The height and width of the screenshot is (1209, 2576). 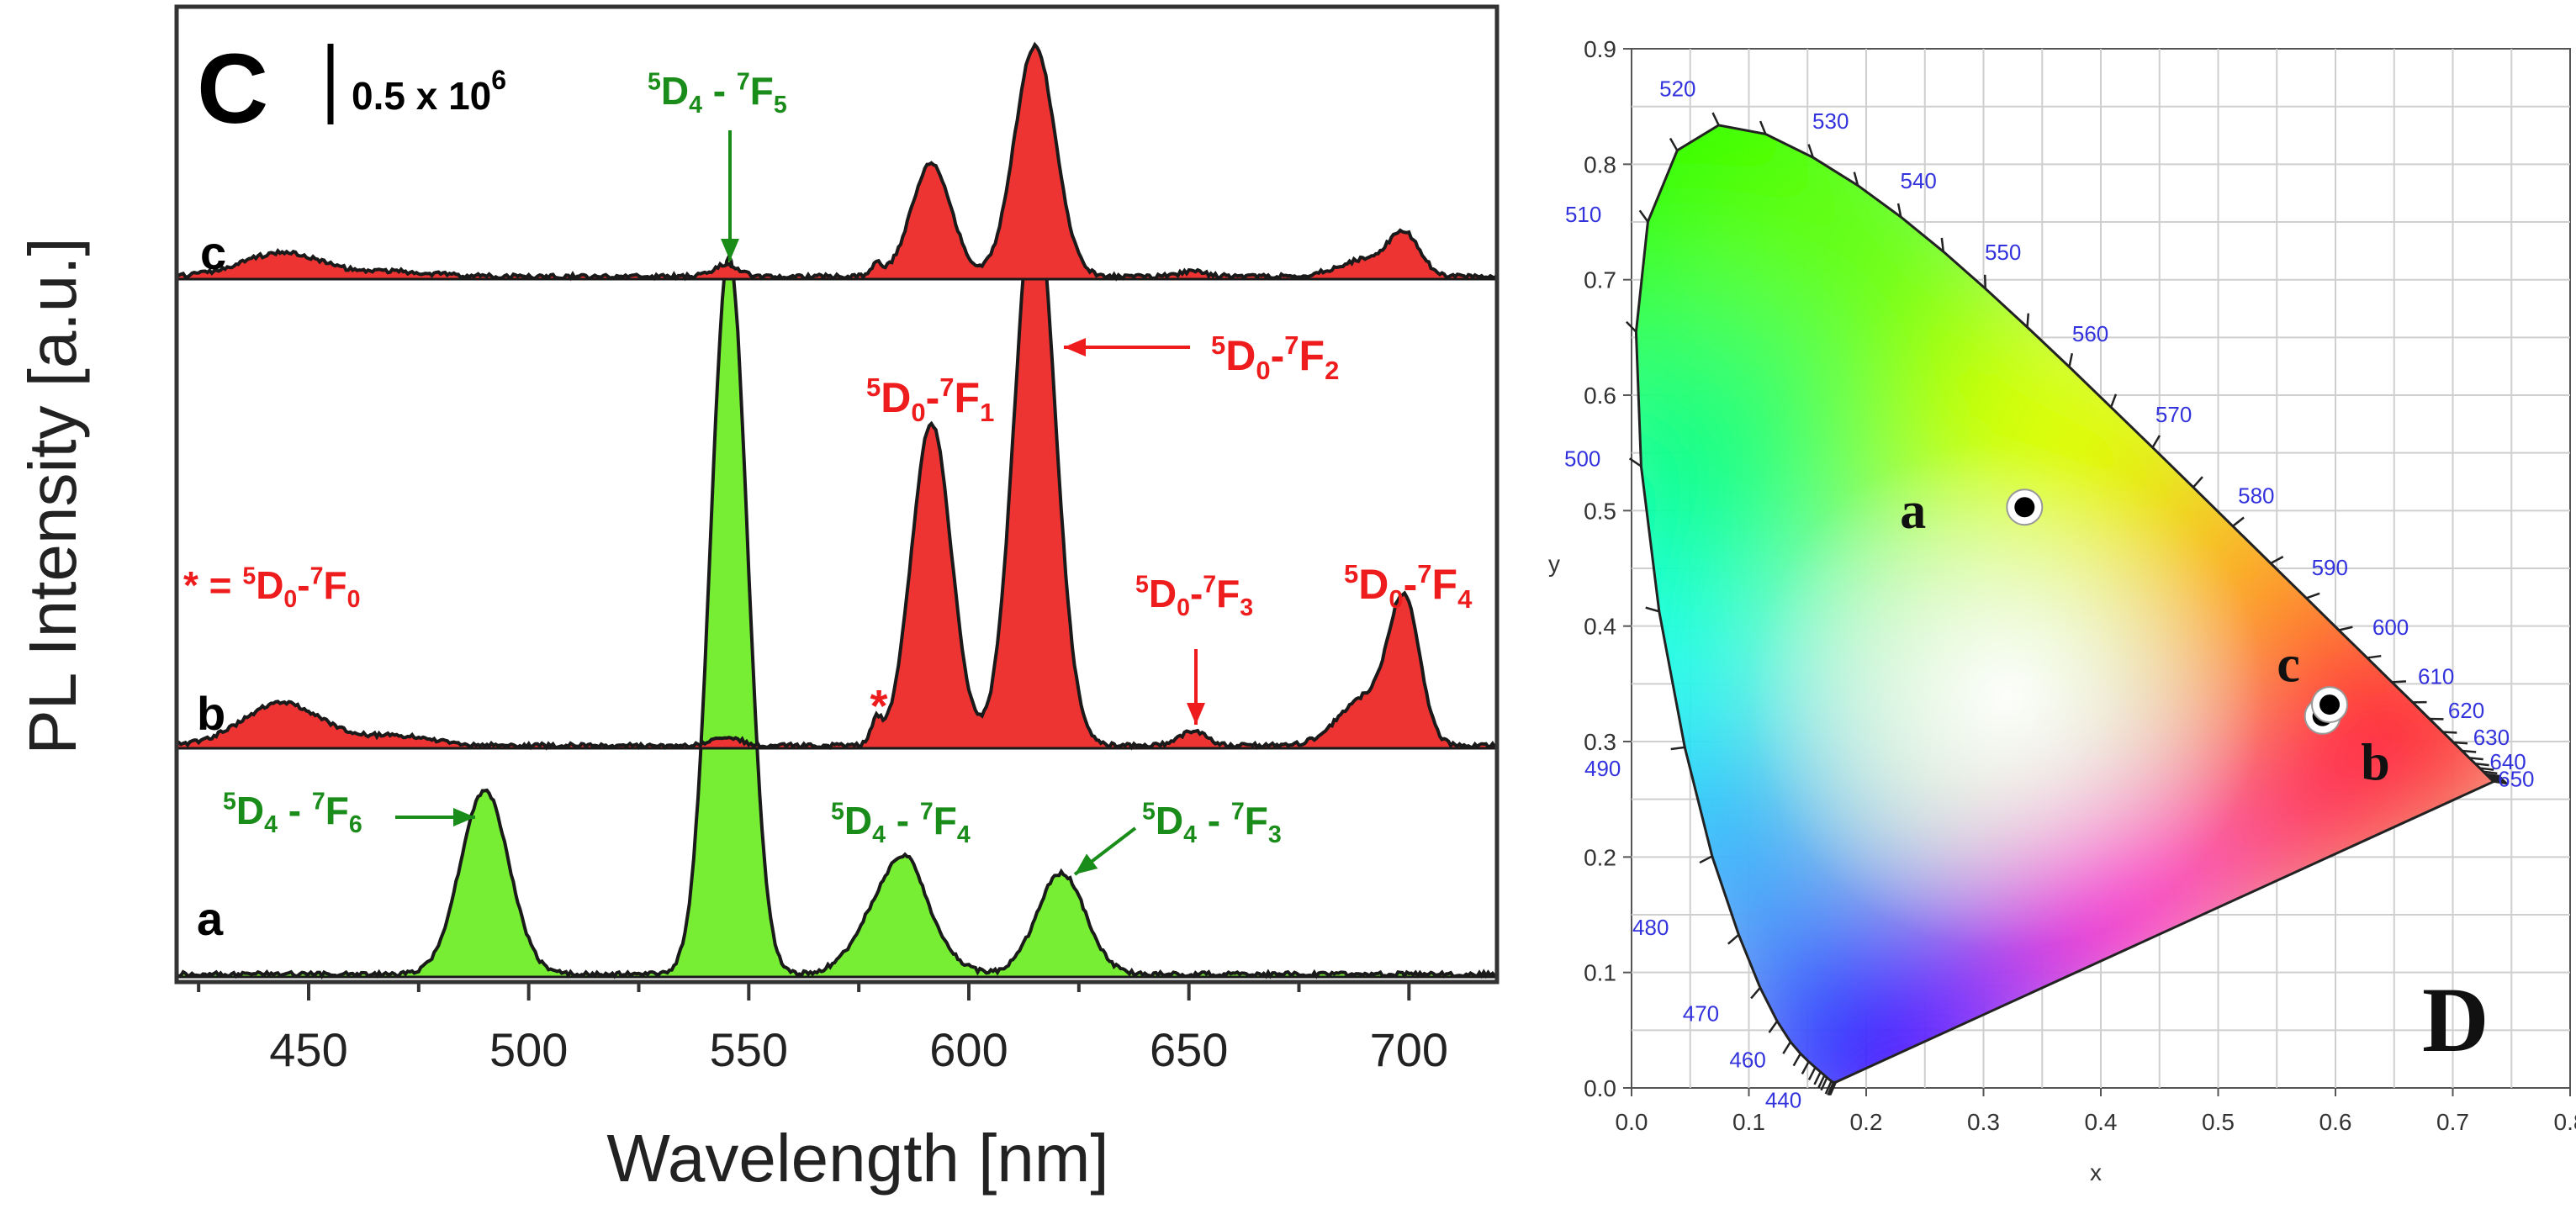 I want to click on y-axis-label: PL Intensity [a.u.], so click(x=52, y=495).